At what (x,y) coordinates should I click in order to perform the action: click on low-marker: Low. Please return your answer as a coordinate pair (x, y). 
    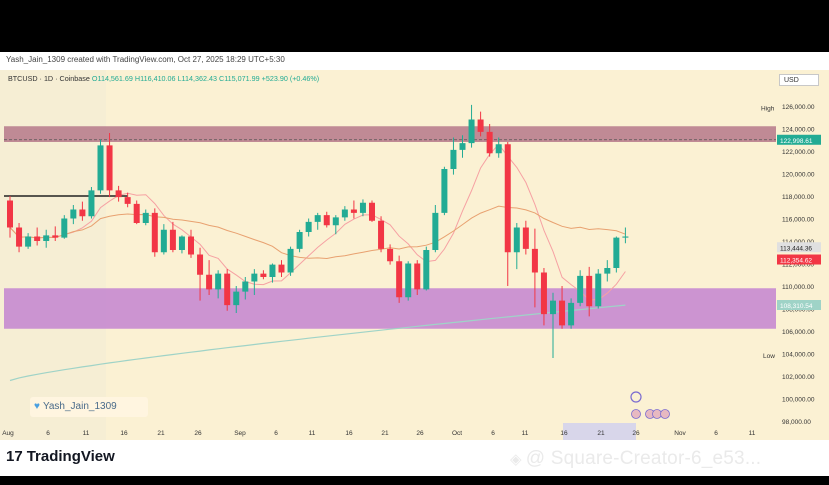
    Looking at the image, I should click on (769, 356).